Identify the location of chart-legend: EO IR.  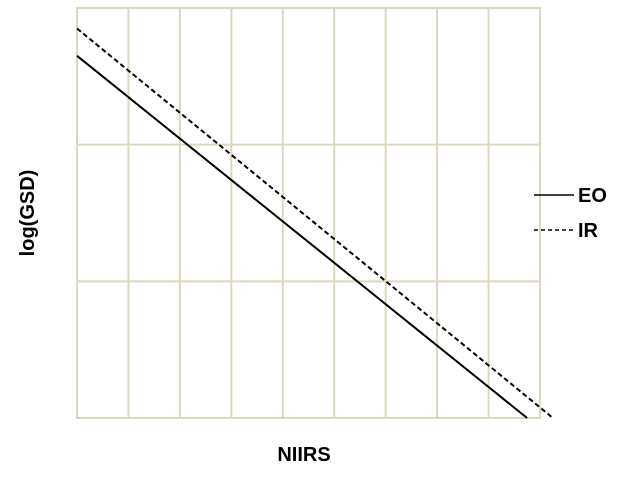
(570, 213).